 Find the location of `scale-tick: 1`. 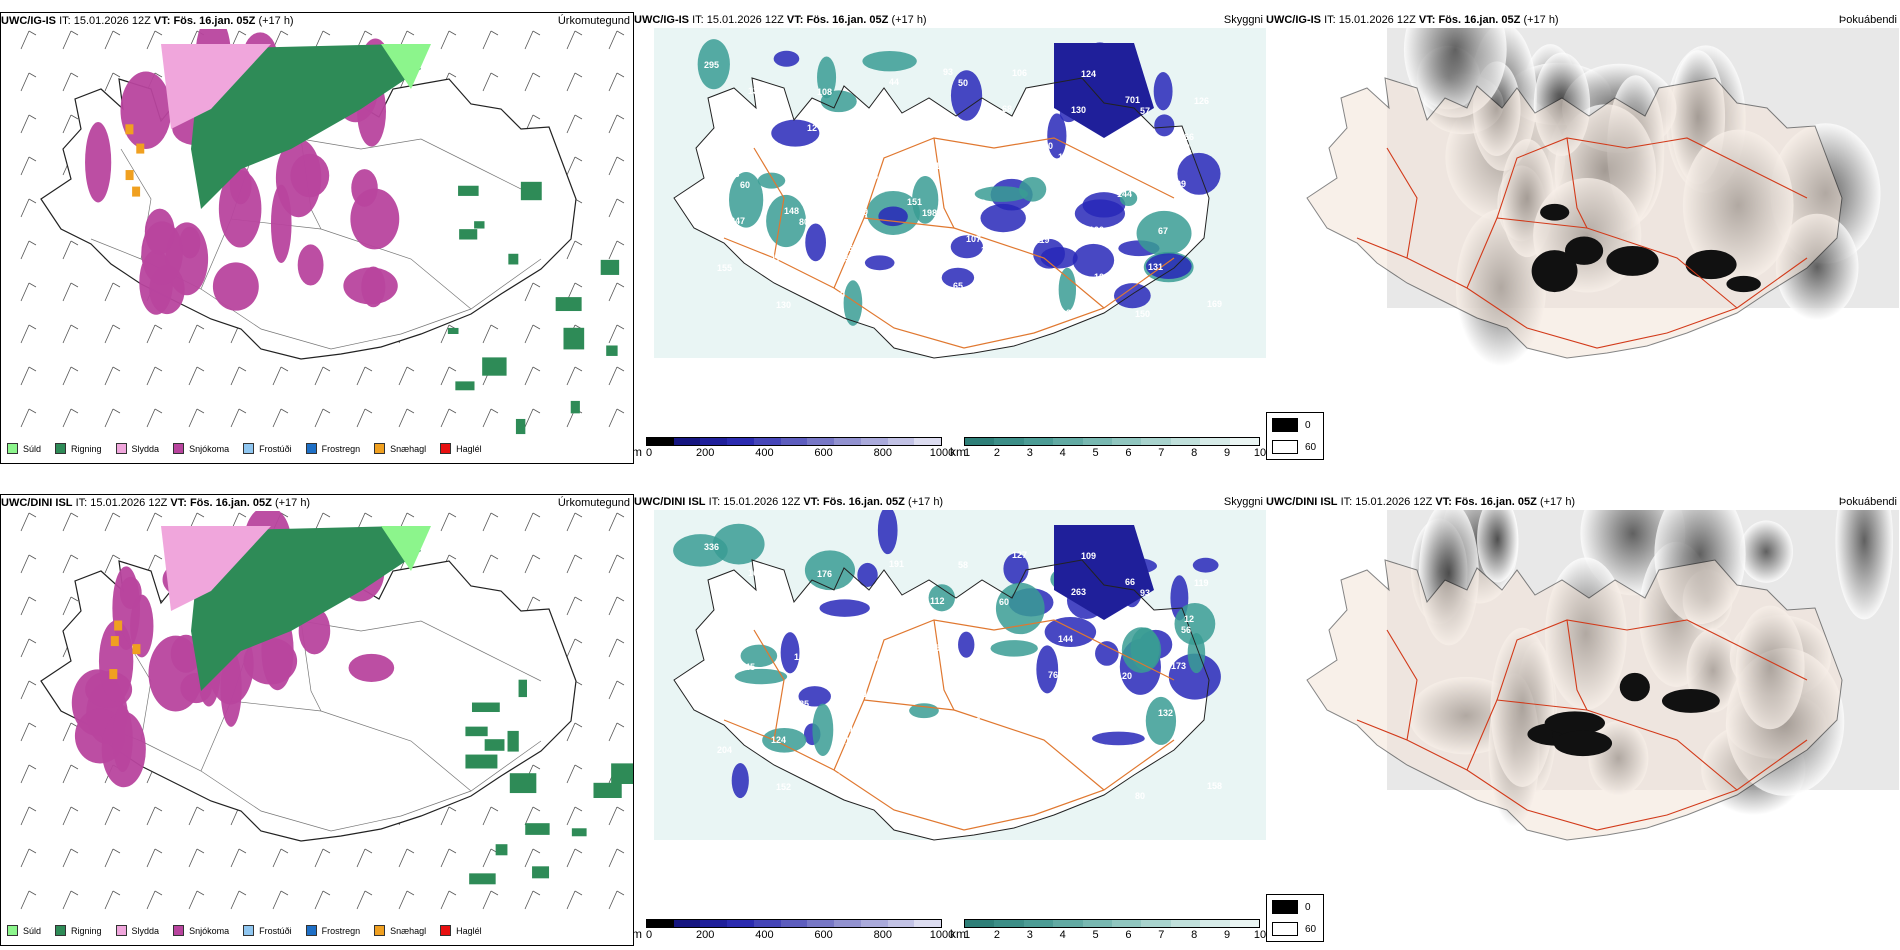

scale-tick: 1 is located at coordinates (967, 935).